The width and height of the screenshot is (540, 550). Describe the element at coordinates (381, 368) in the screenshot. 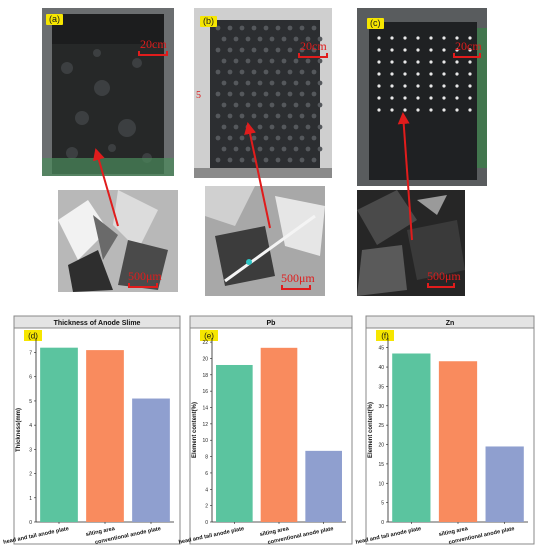

I see `y-tick-label: 40` at that location.